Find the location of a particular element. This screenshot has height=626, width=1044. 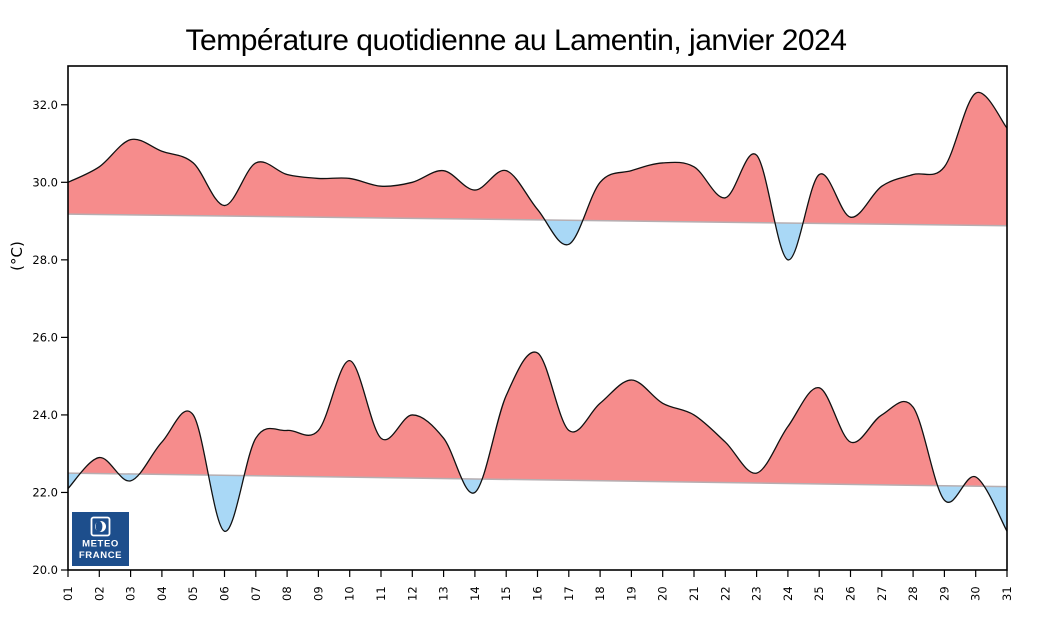

y-tick-label: 28.0 is located at coordinates (45, 260).